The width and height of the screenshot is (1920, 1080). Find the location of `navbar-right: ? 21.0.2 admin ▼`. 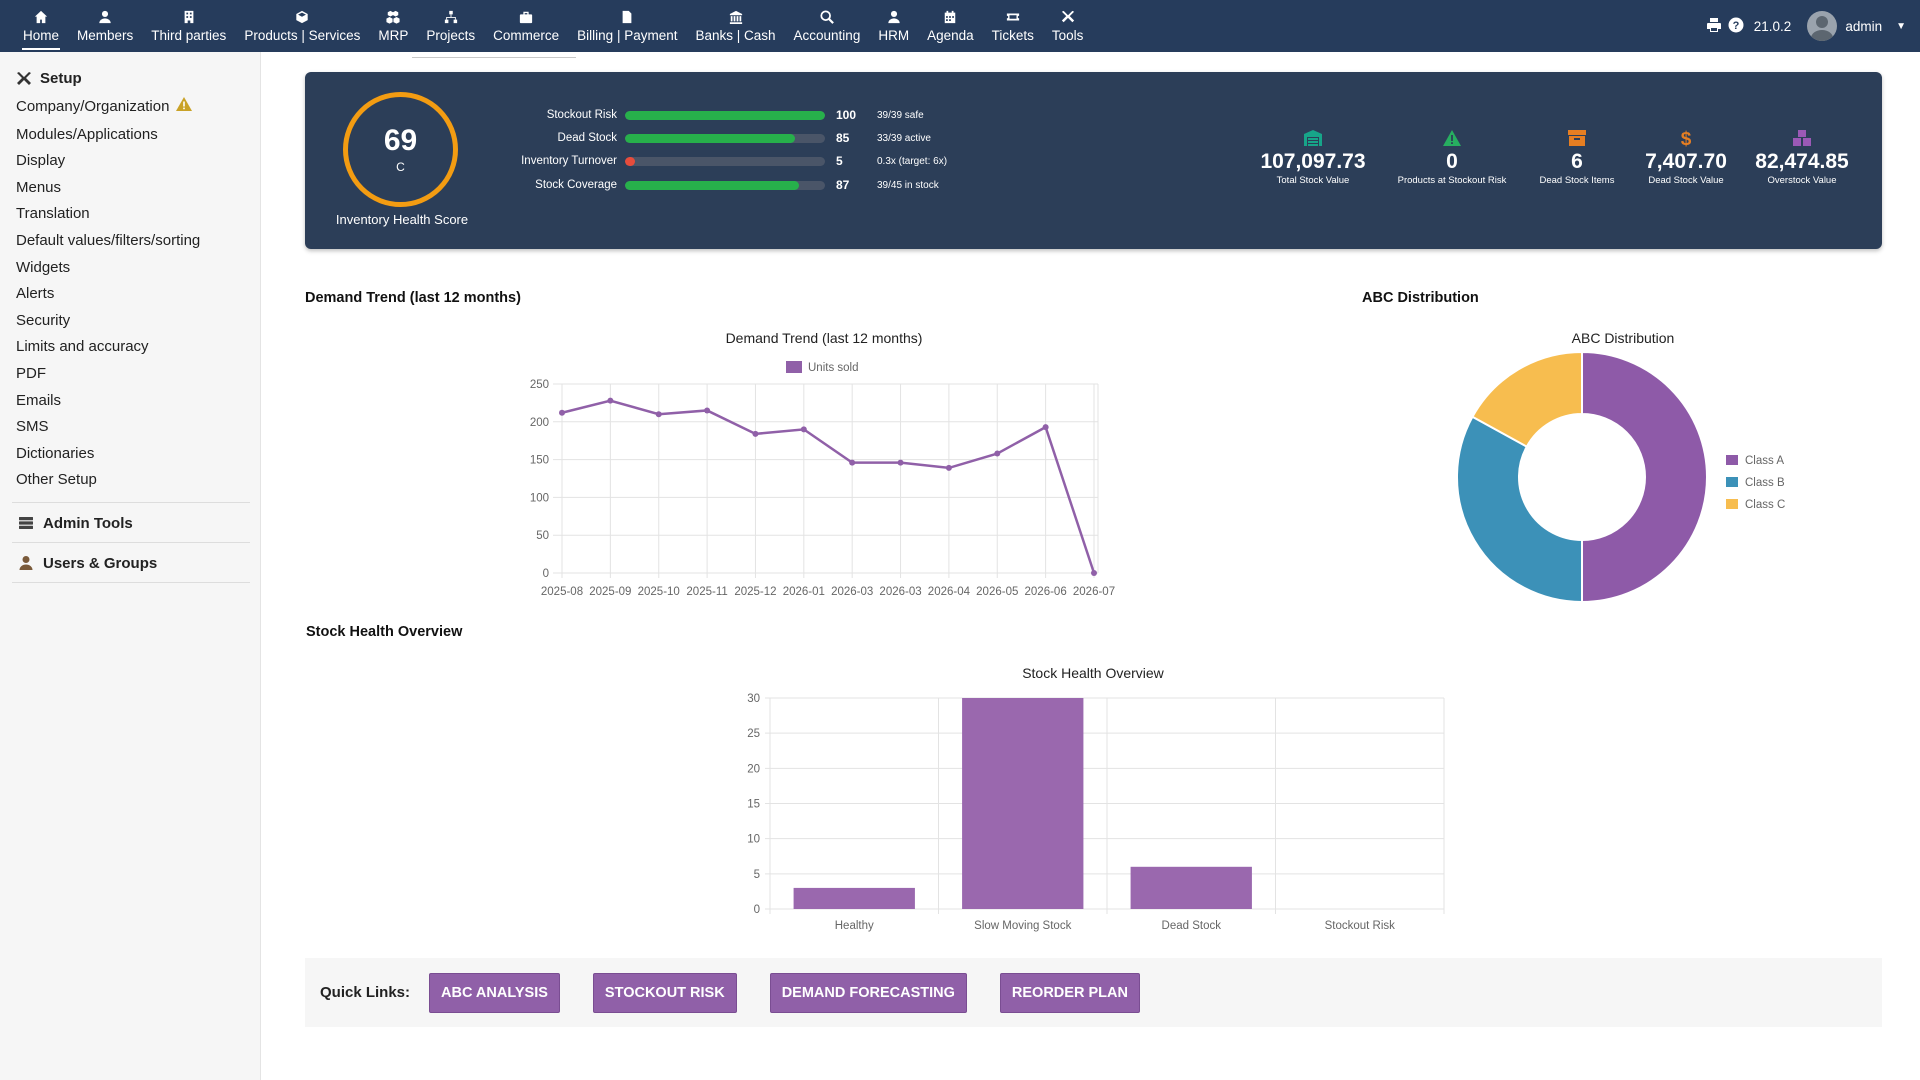

navbar-right: ? 21.0.2 admin ▼ is located at coordinates (1813, 26).